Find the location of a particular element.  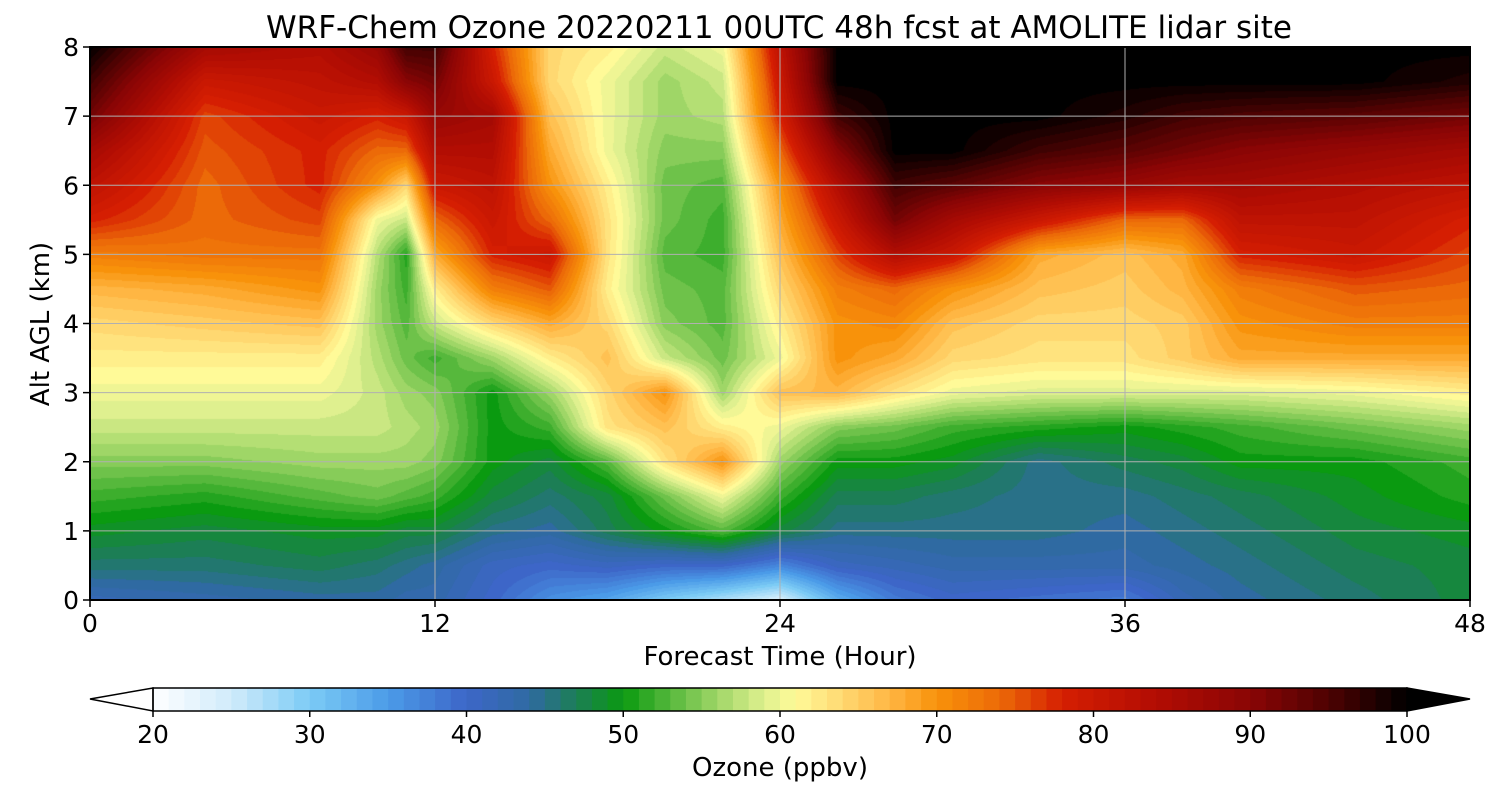

colorbar-low-extension is located at coordinates (121, 699).